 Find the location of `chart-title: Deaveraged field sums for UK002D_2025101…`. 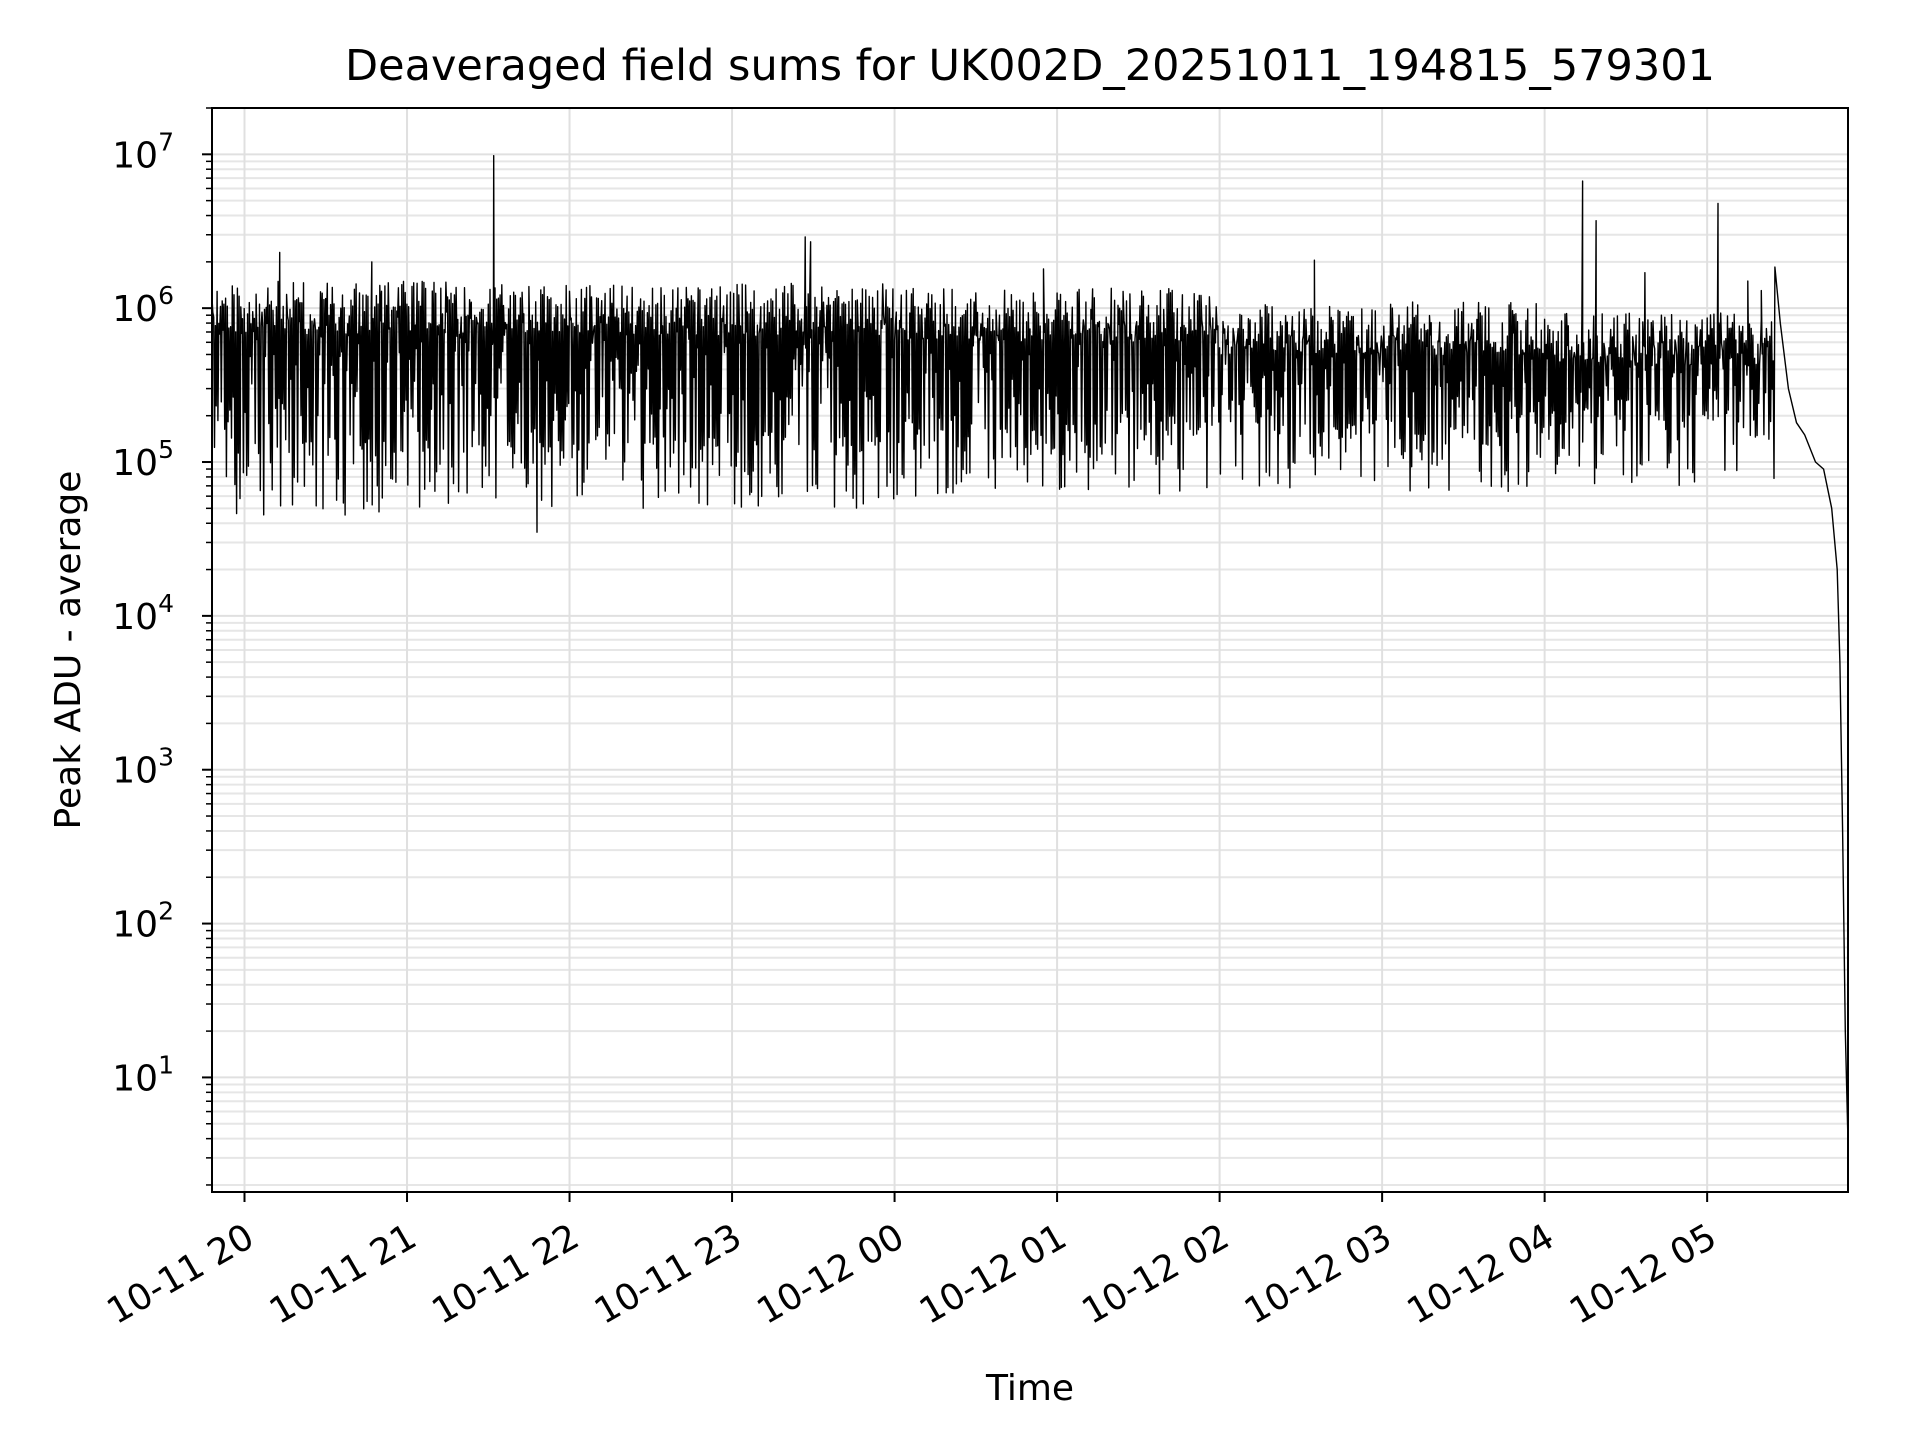

chart-title: Deaveraged field sums for UK002D_2025101… is located at coordinates (1030, 66).